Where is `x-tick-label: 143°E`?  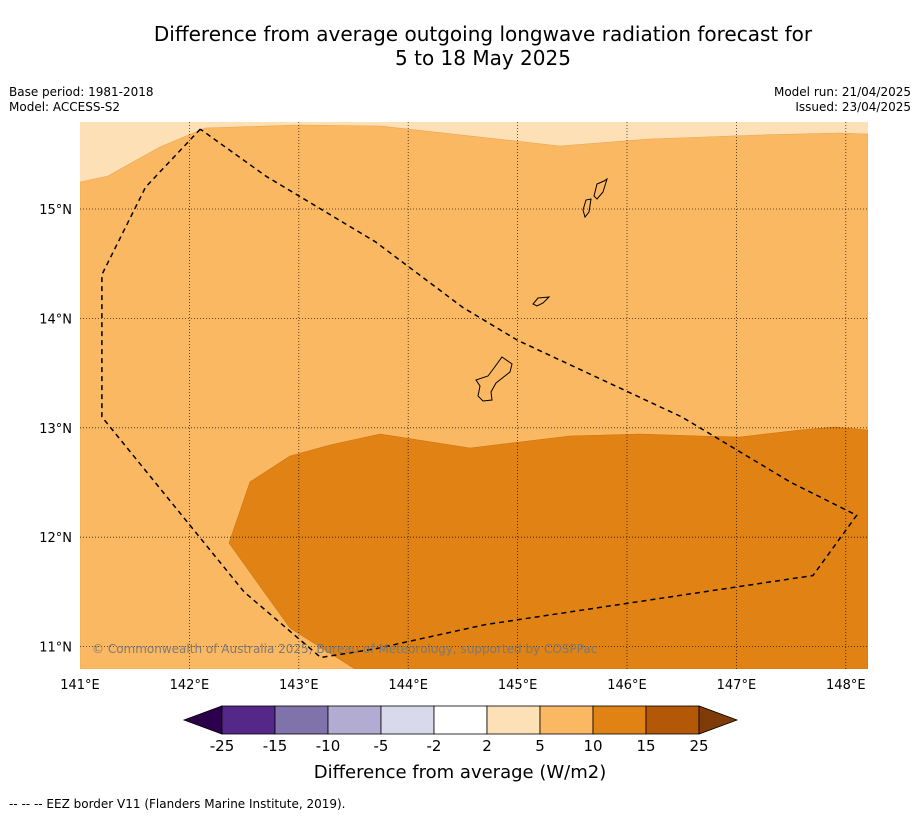 x-tick-label: 143°E is located at coordinates (299, 685).